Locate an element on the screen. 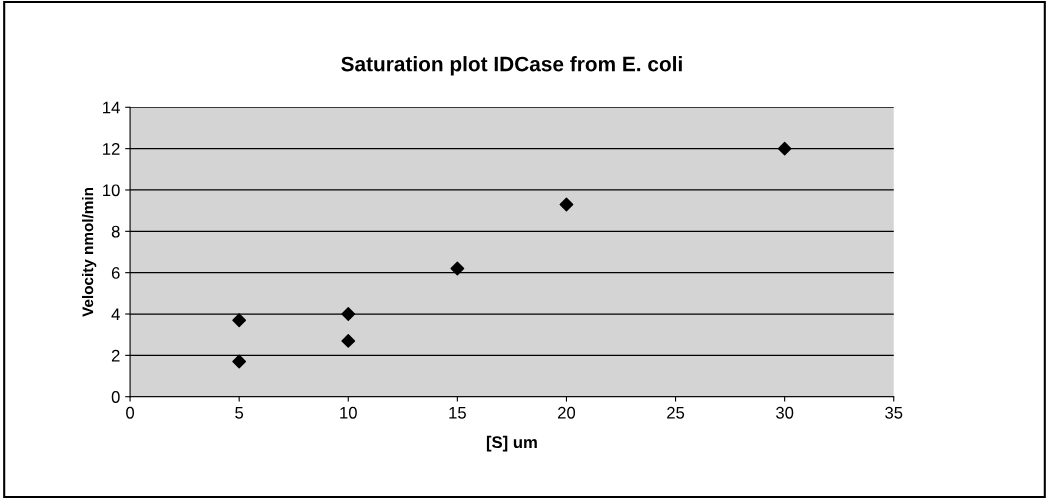 This screenshot has width=1049, height=499. y-tick-label: 2 is located at coordinates (115, 355).